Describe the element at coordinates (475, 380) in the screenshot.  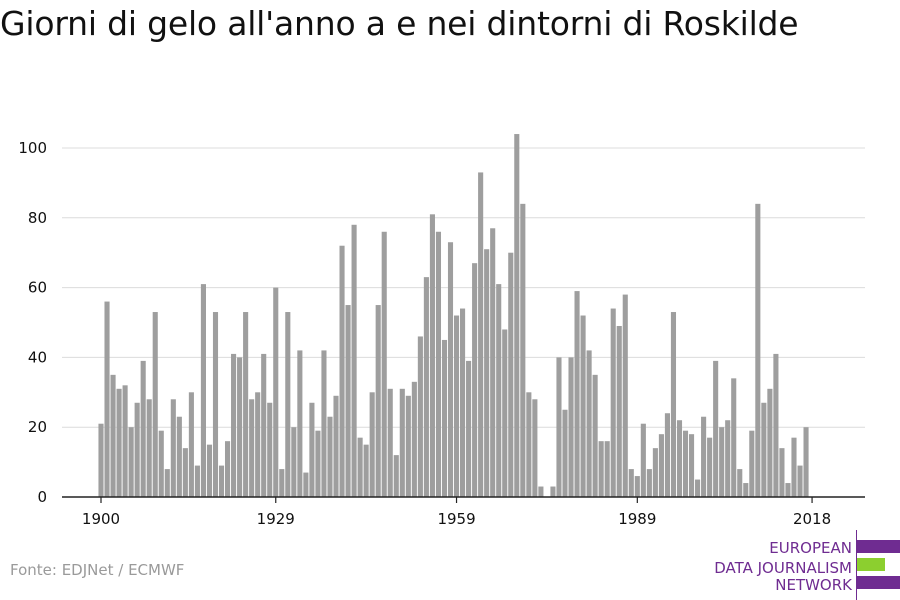
I see `bar-1962` at that location.